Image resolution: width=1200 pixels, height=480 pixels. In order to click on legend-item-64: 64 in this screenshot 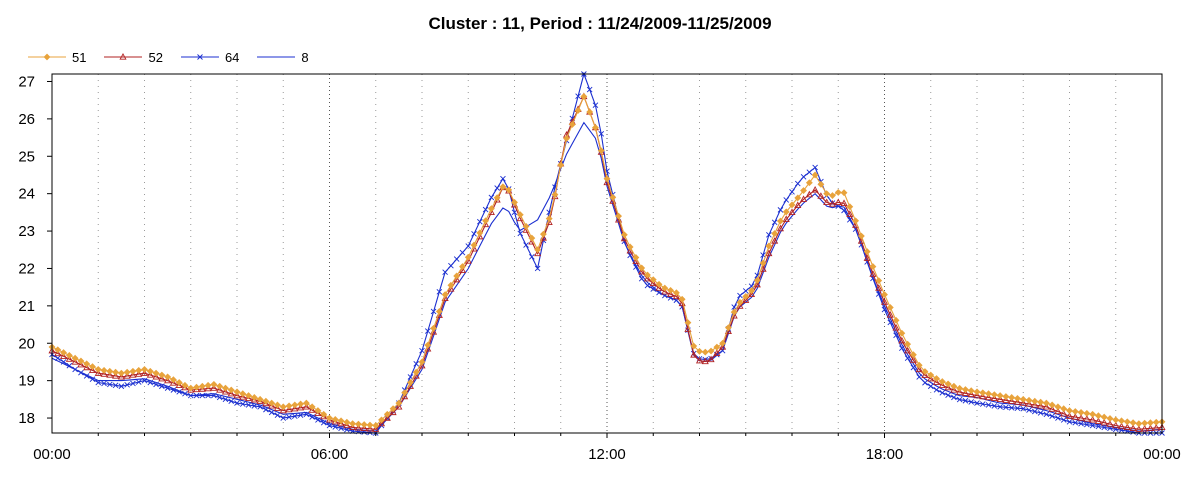, I will do `click(209, 57)`.